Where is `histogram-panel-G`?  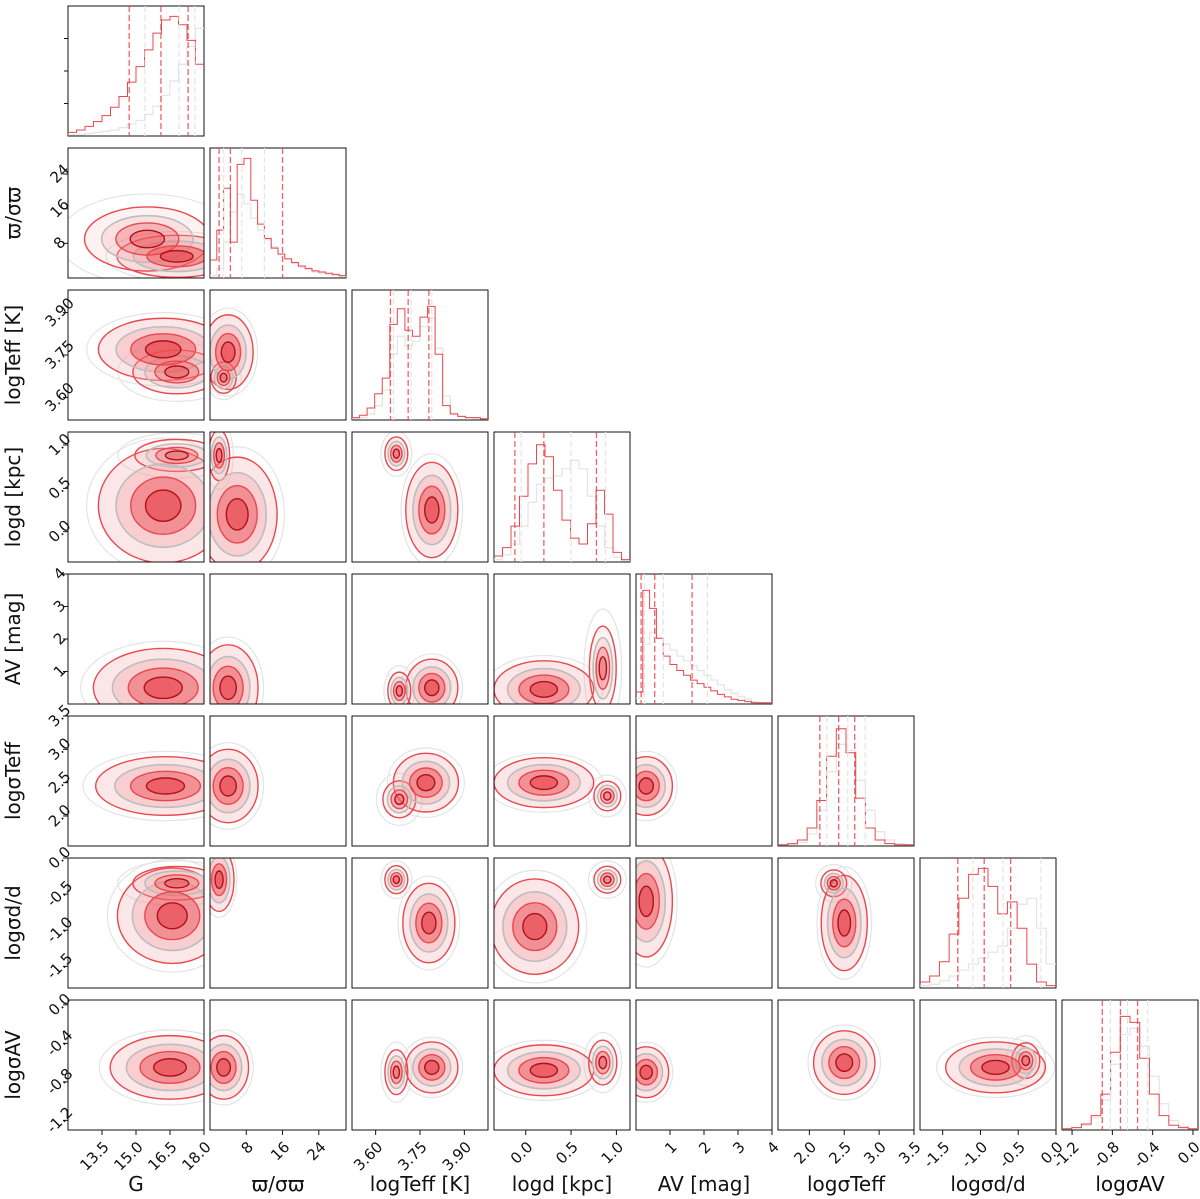 histogram-panel-G is located at coordinates (136, 71).